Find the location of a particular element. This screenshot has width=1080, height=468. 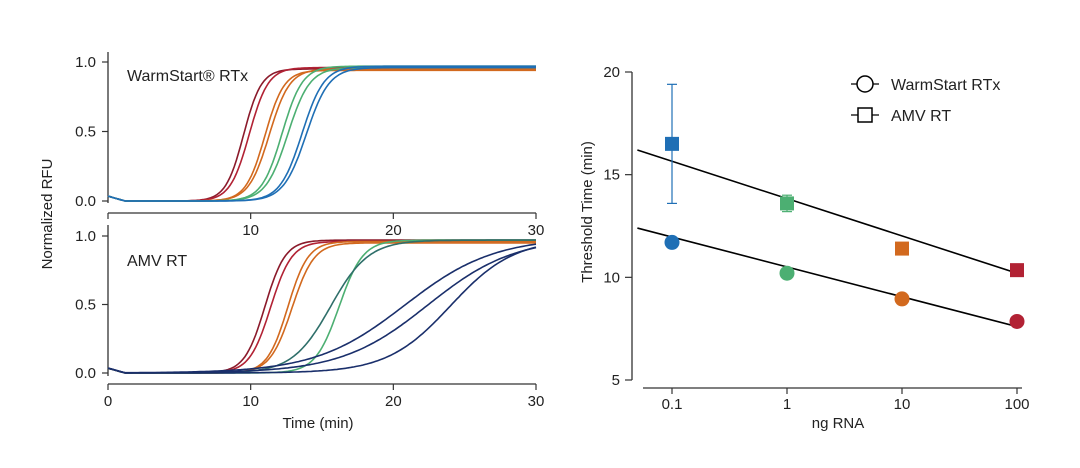

legend-circle-marker is located at coordinates (865, 84).